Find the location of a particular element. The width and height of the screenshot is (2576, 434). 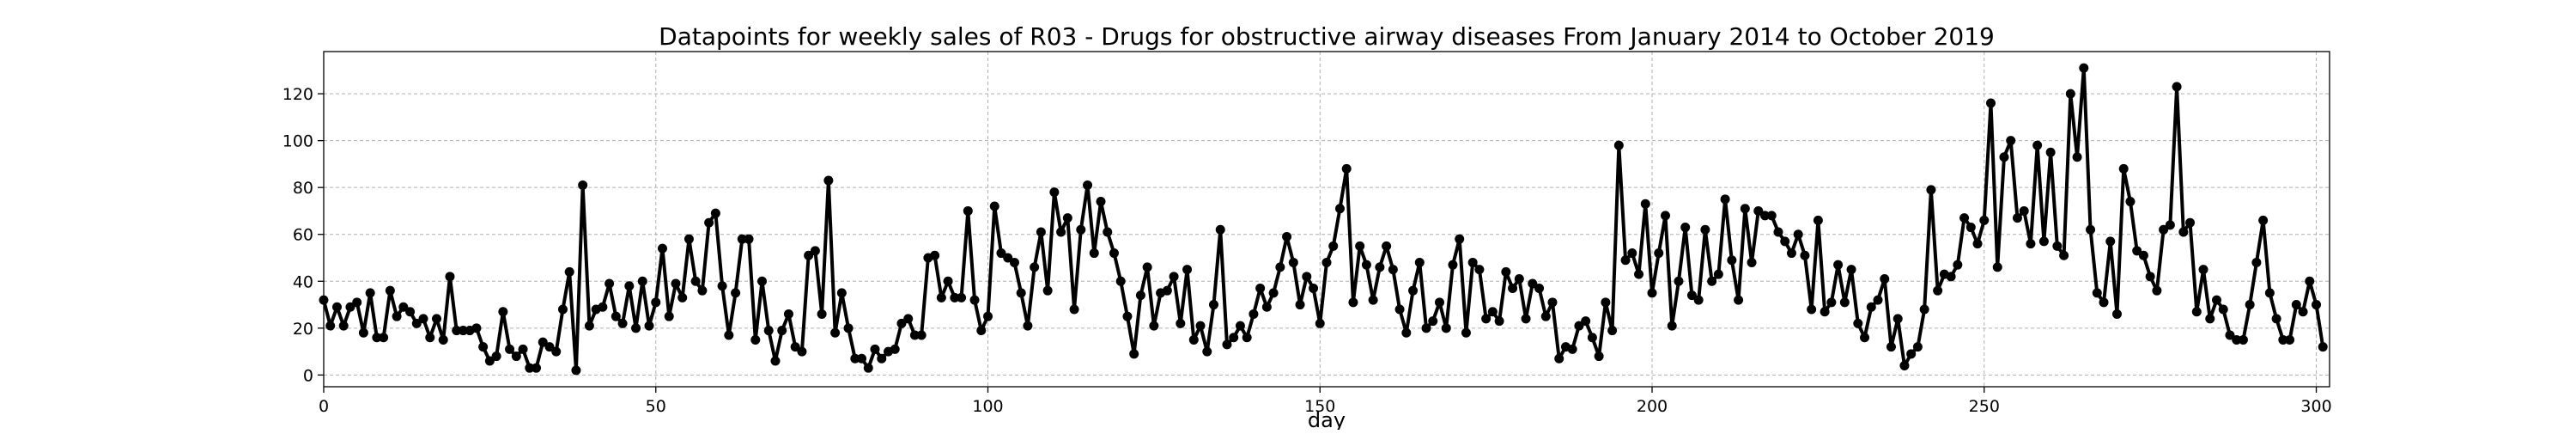

x-tick-label: 200 is located at coordinates (1653, 406).